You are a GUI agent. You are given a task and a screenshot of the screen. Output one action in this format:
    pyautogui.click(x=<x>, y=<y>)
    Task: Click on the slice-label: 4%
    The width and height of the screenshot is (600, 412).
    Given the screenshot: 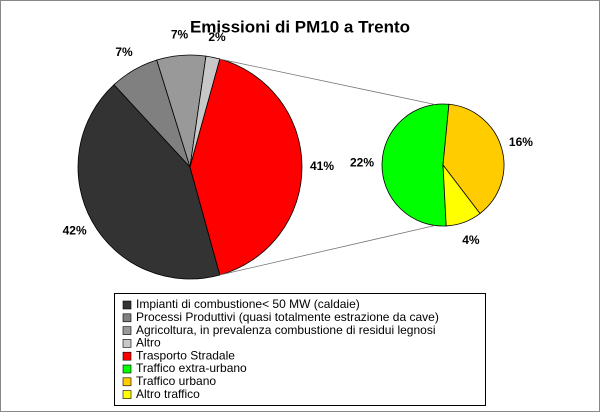 What is the action you would take?
    pyautogui.click(x=471, y=240)
    